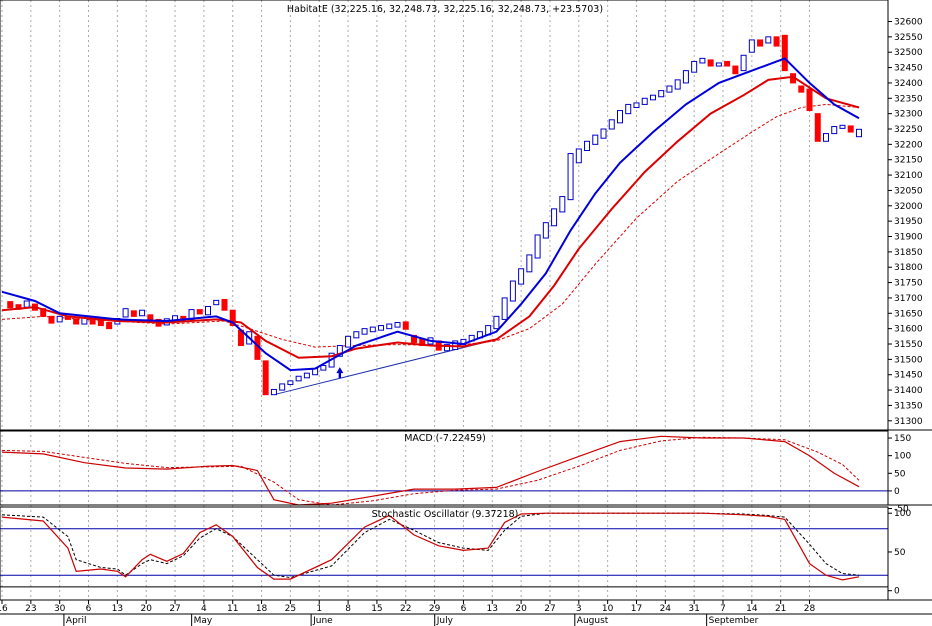  What do you see at coordinates (593, 621) in the screenshot?
I see `month-label: August` at bounding box center [593, 621].